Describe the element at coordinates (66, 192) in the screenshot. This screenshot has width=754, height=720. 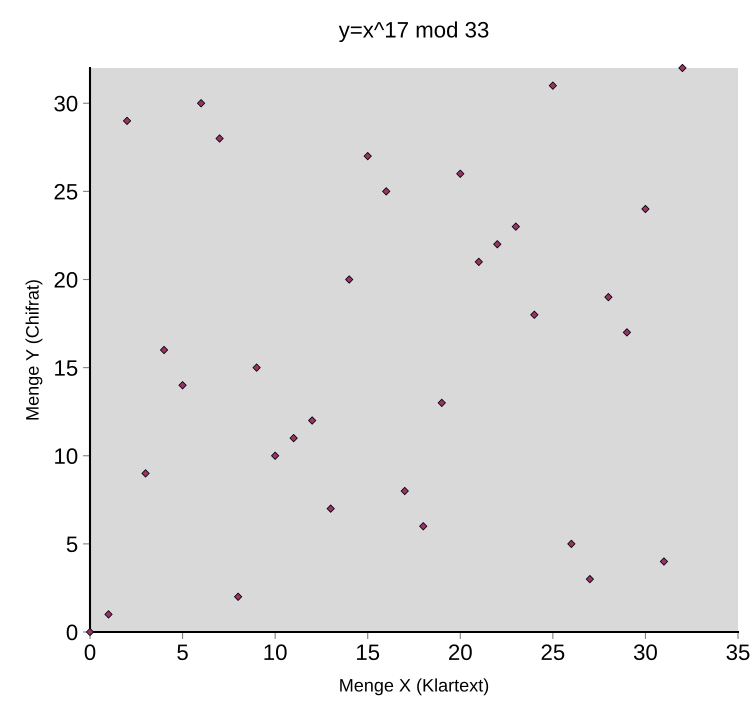
I see `y-tick-label: 25` at that location.